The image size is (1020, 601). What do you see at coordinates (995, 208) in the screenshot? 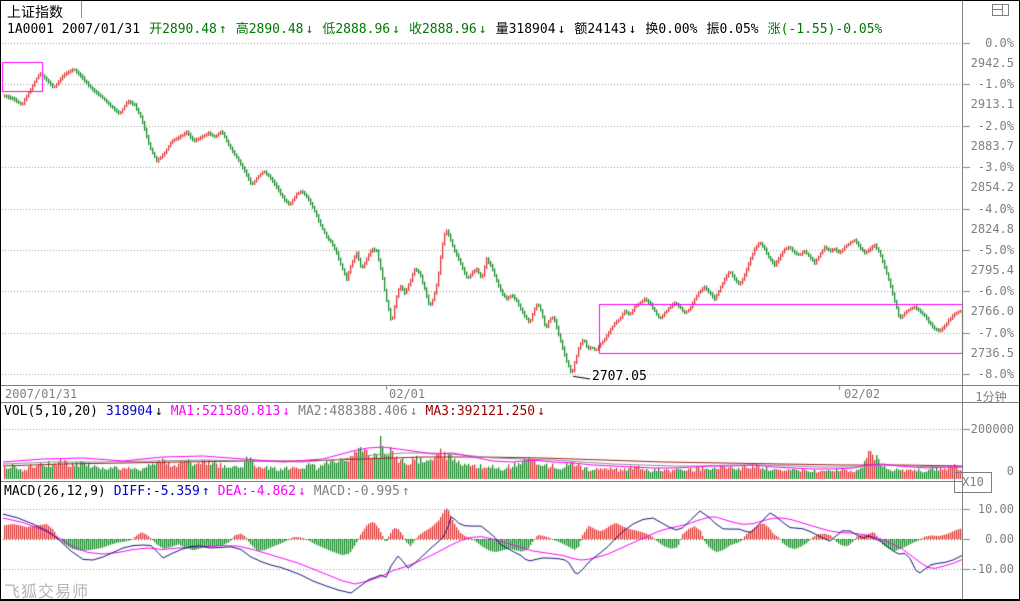
I see `price-axis-pct: -4.0%` at bounding box center [995, 208].